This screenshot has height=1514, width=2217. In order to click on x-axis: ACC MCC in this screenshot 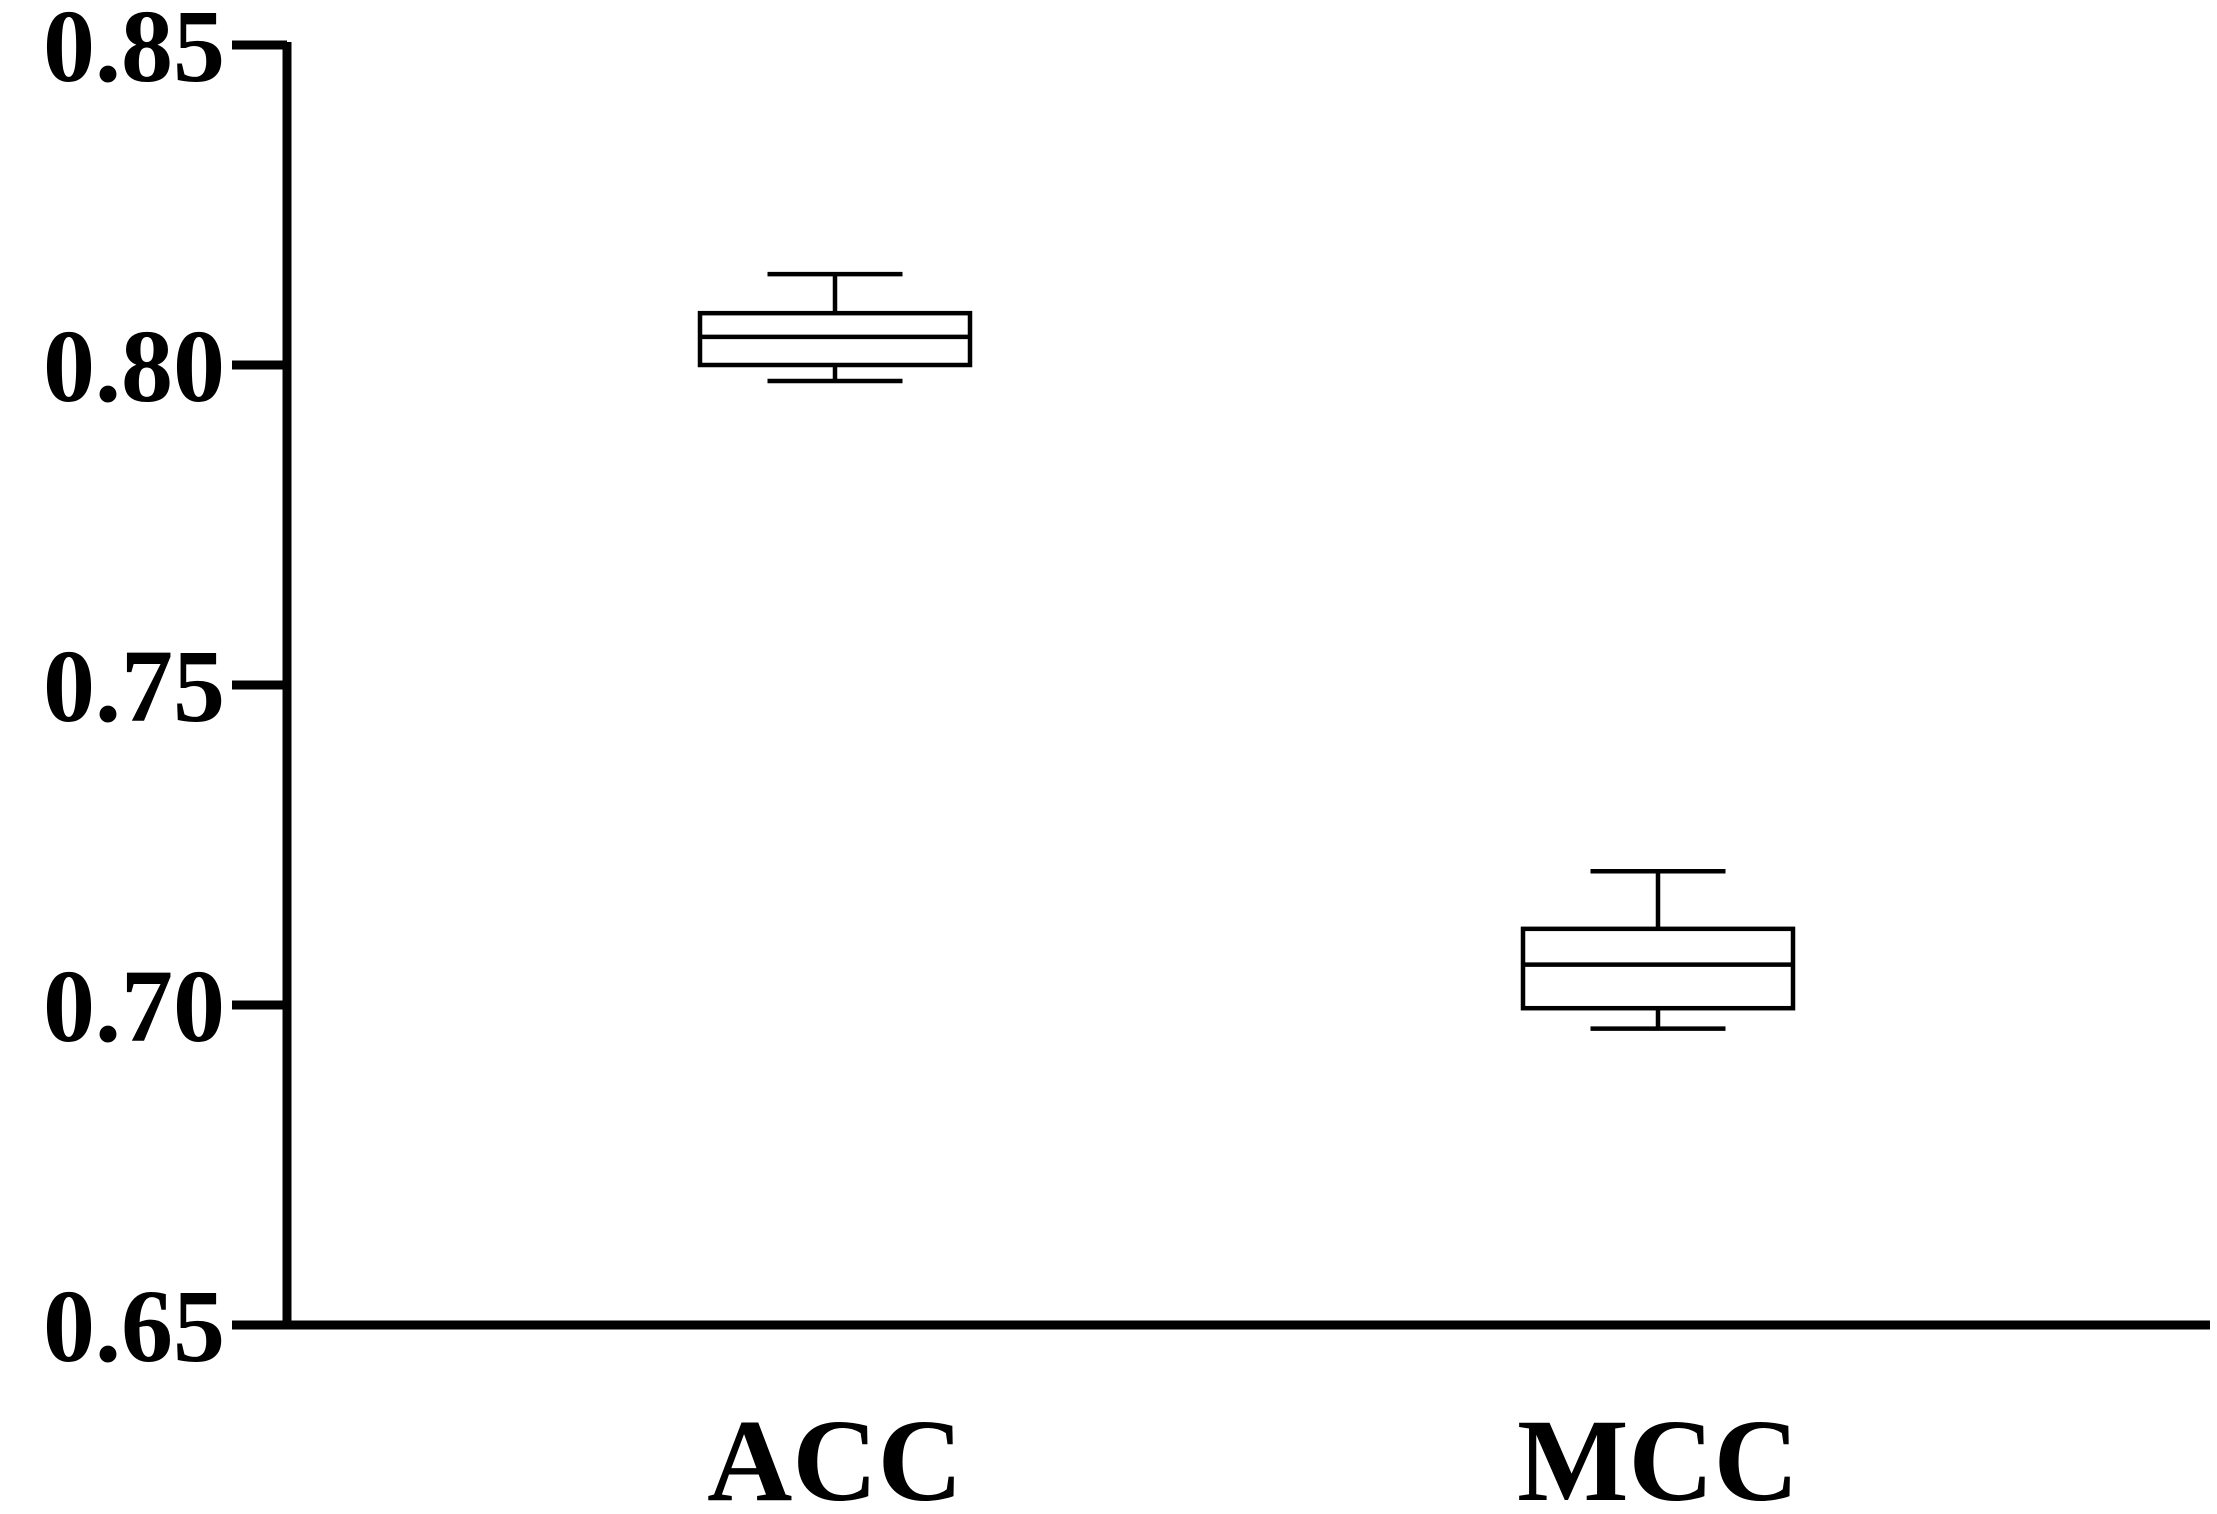, I will do `click(1221, 1417)`.